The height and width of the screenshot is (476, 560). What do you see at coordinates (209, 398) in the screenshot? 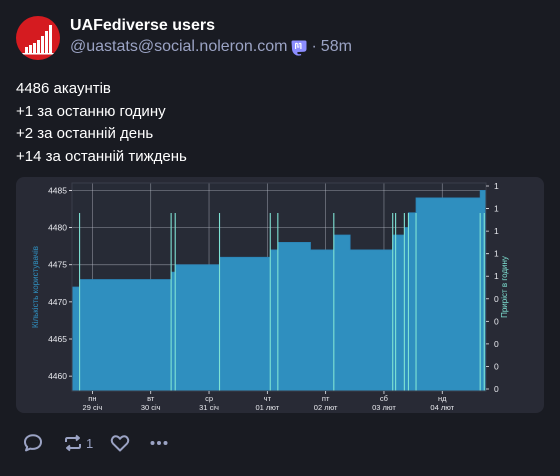
I see `x-tick-day: ср` at bounding box center [209, 398].